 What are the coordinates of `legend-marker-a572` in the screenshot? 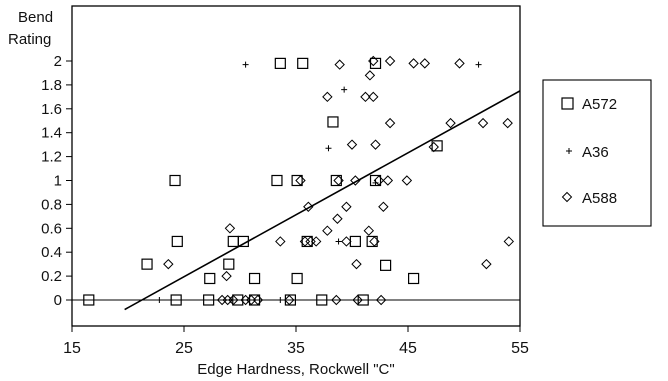 It's located at (567, 103).